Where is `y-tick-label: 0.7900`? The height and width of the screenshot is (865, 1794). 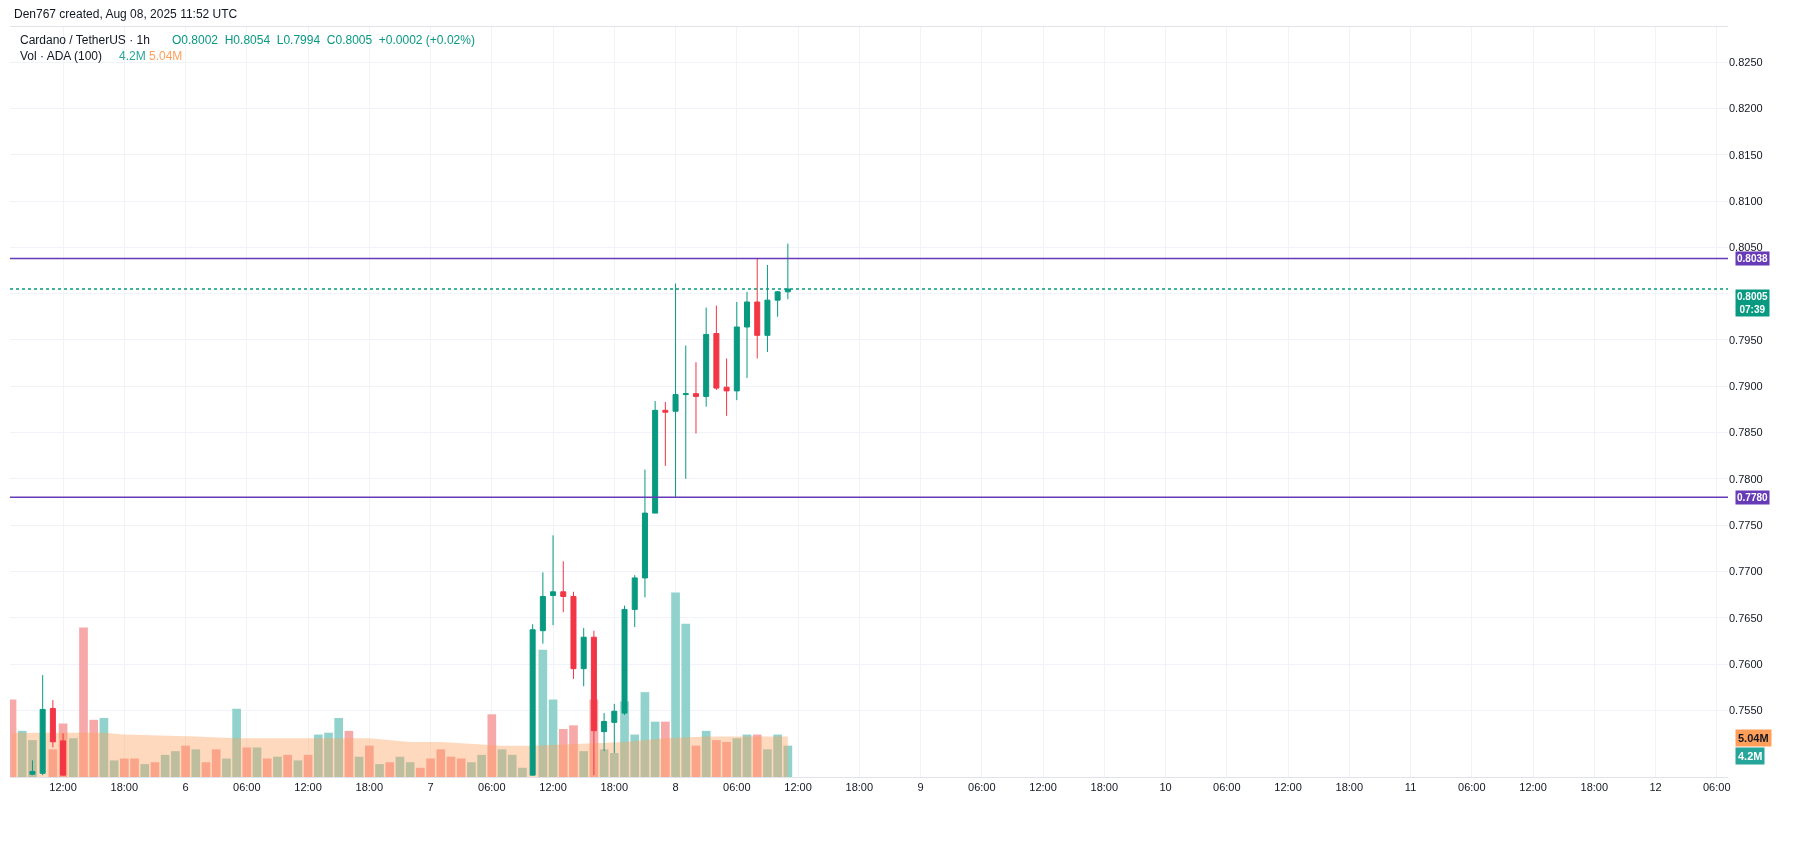 y-tick-label: 0.7900 is located at coordinates (1746, 386).